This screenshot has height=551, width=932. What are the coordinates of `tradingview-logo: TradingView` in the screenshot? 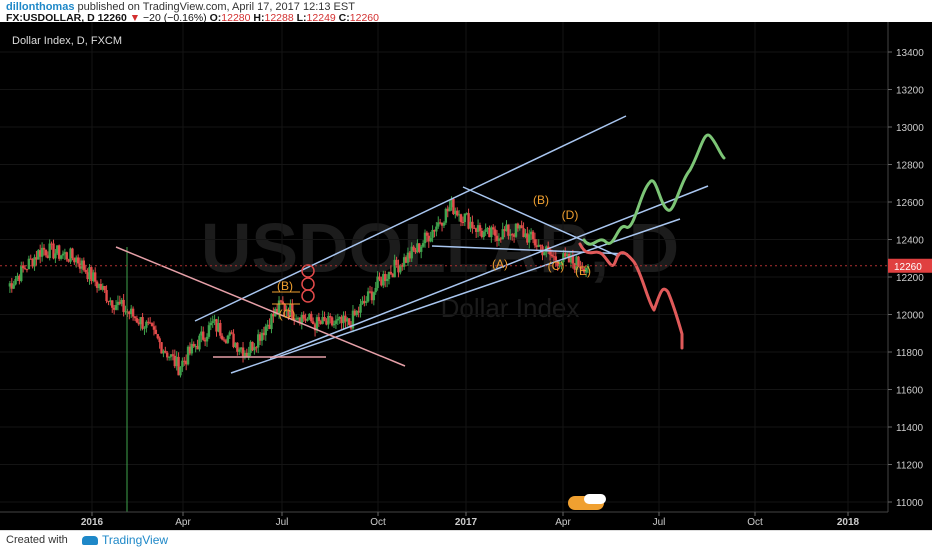 It's located at (125, 540).